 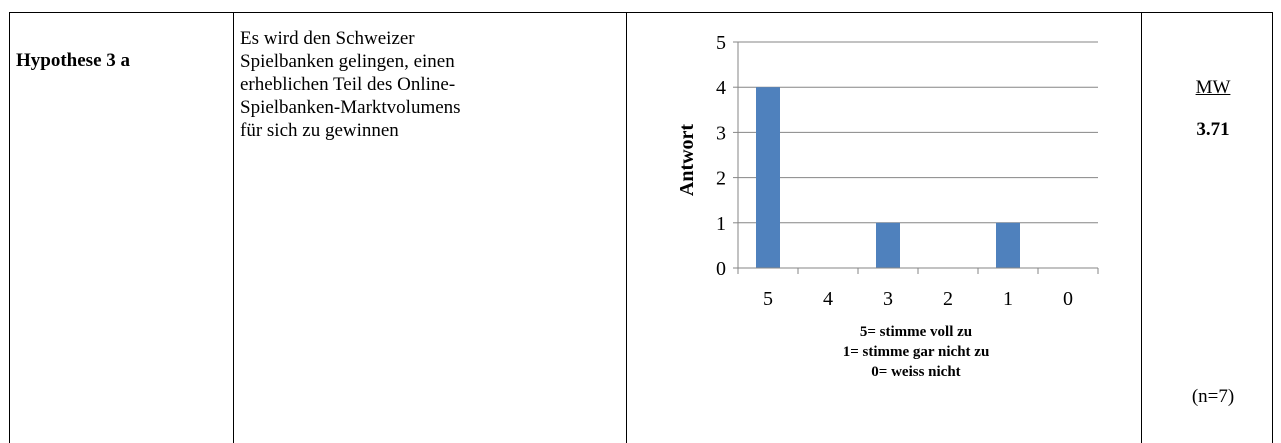 What do you see at coordinates (916, 332) in the screenshot?
I see `x-axis-caption-line: 5= stimme voll zu` at bounding box center [916, 332].